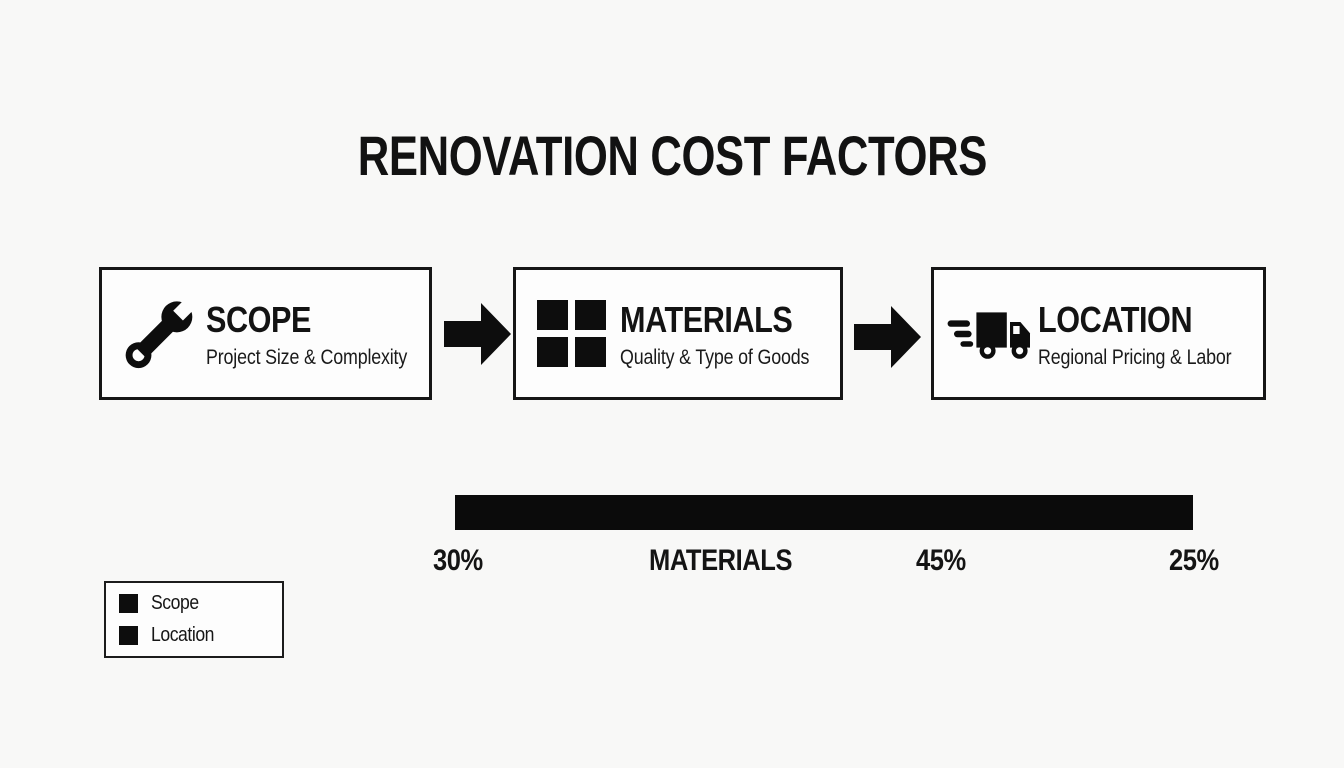 This screenshot has width=1344, height=768. I want to click on step-box-location: LOCATION Regional Pricing & Labor, so click(1098, 333).